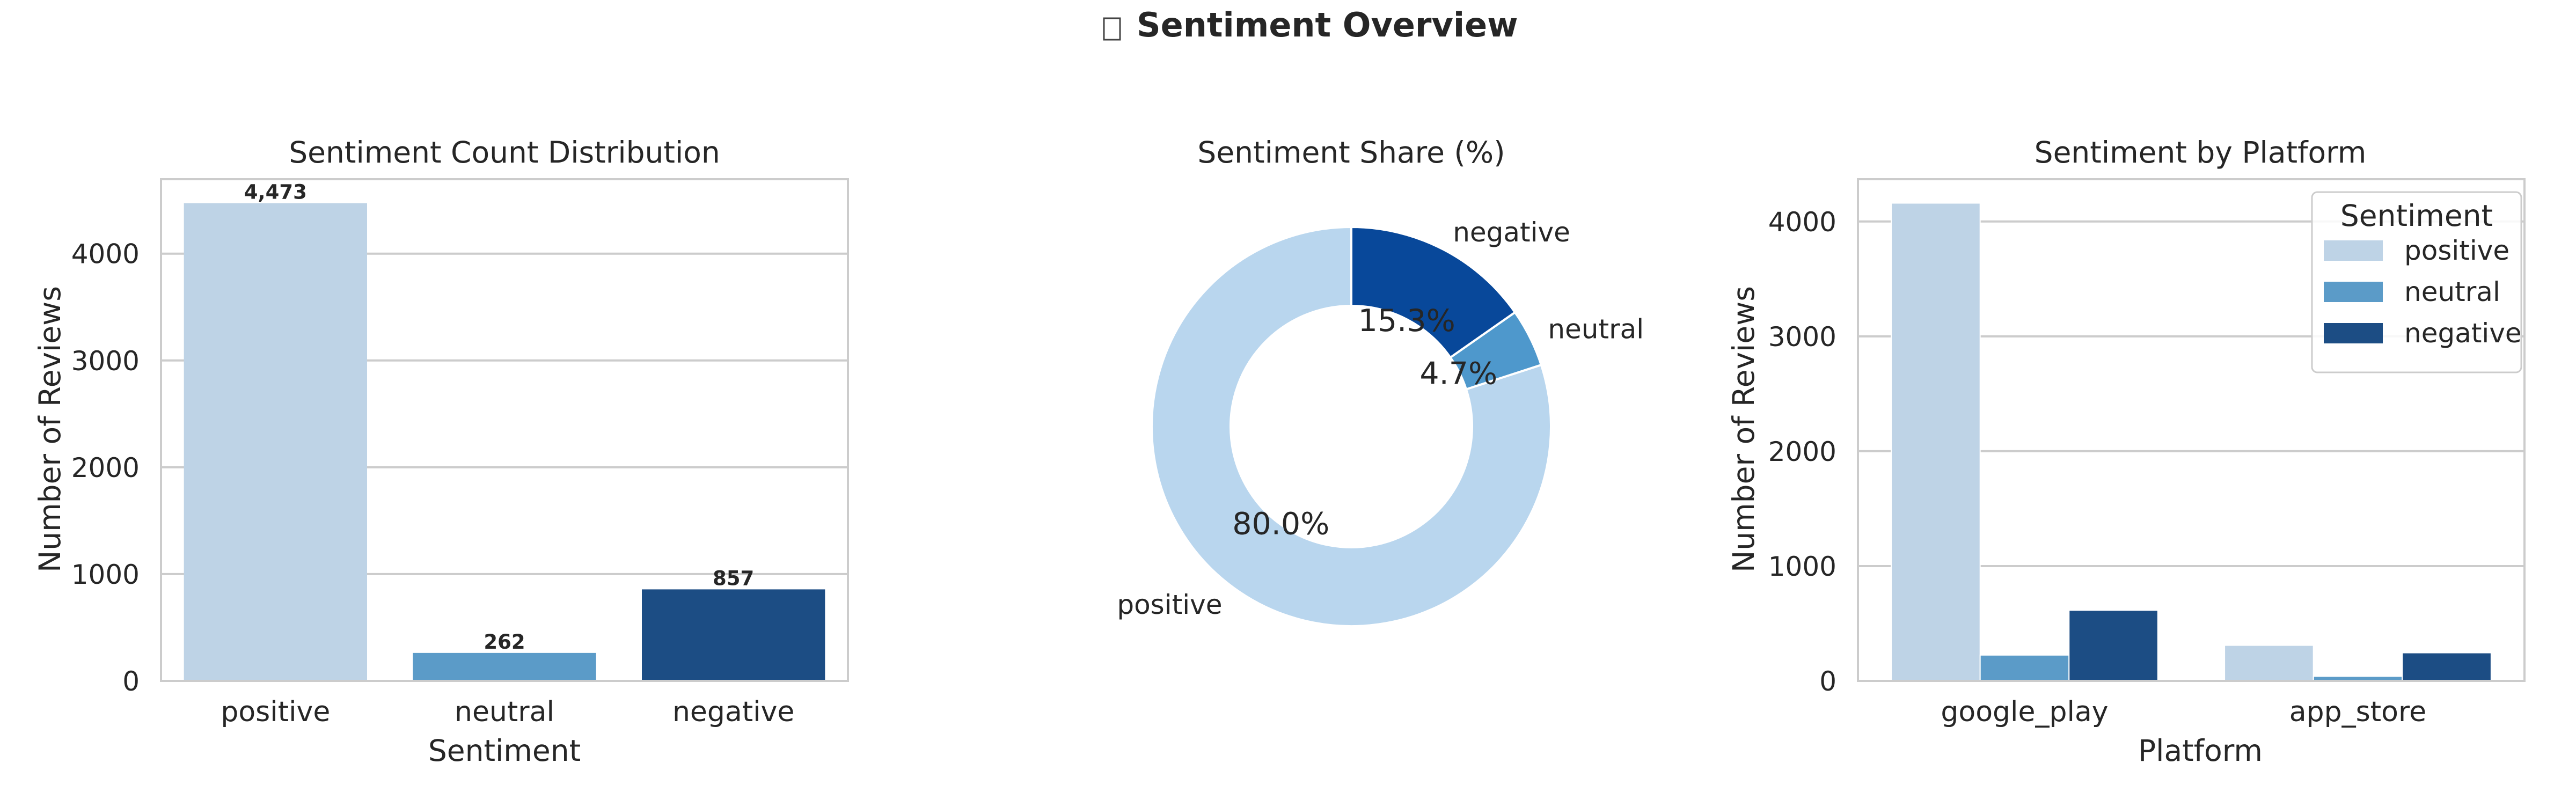  What do you see at coordinates (1458, 374) in the screenshot?
I see `share-pct-label: 4.7%` at bounding box center [1458, 374].